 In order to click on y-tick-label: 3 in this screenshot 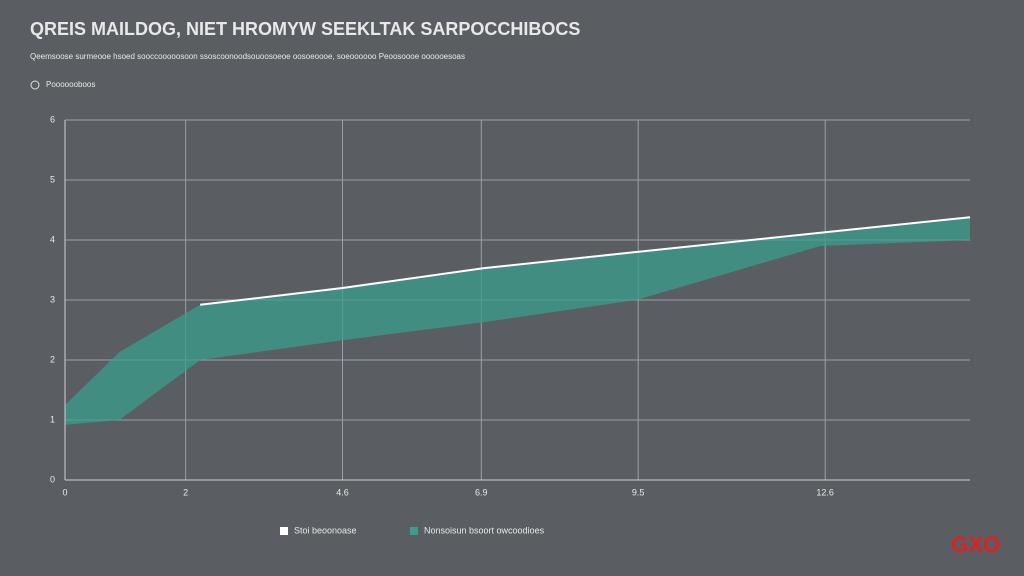, I will do `click(52, 299)`.